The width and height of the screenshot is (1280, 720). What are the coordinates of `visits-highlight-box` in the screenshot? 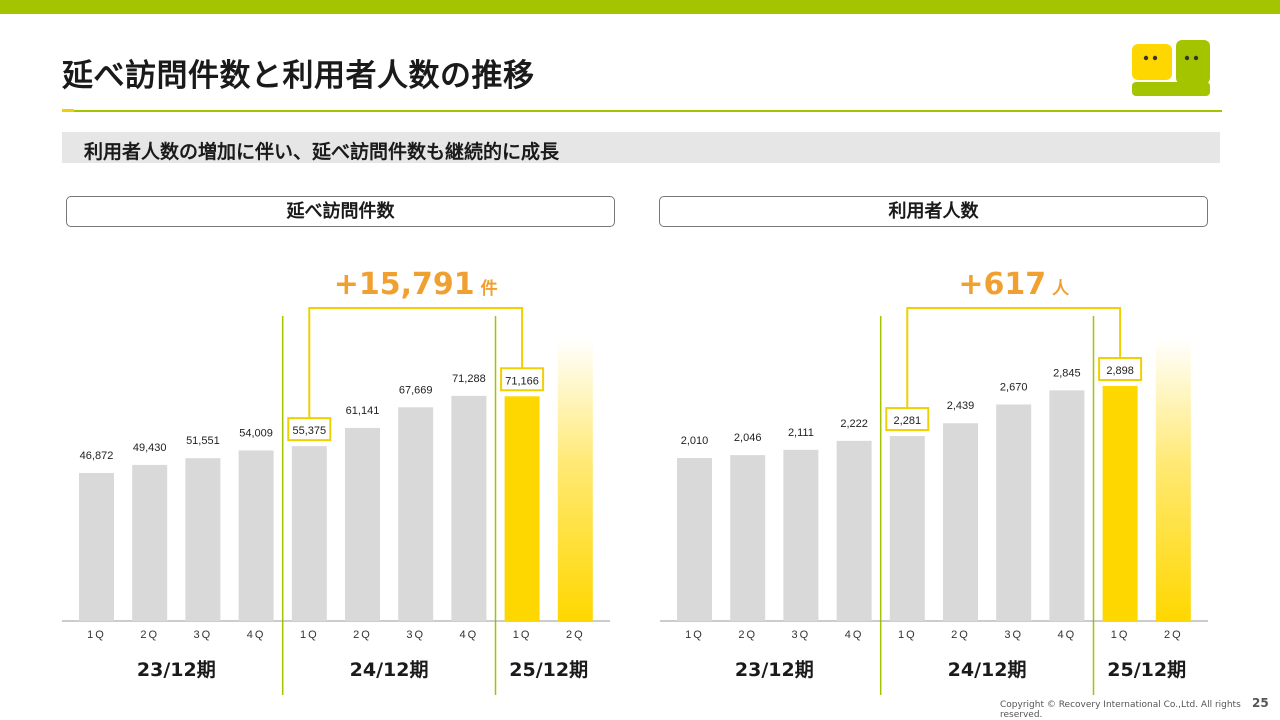 It's located at (309, 429).